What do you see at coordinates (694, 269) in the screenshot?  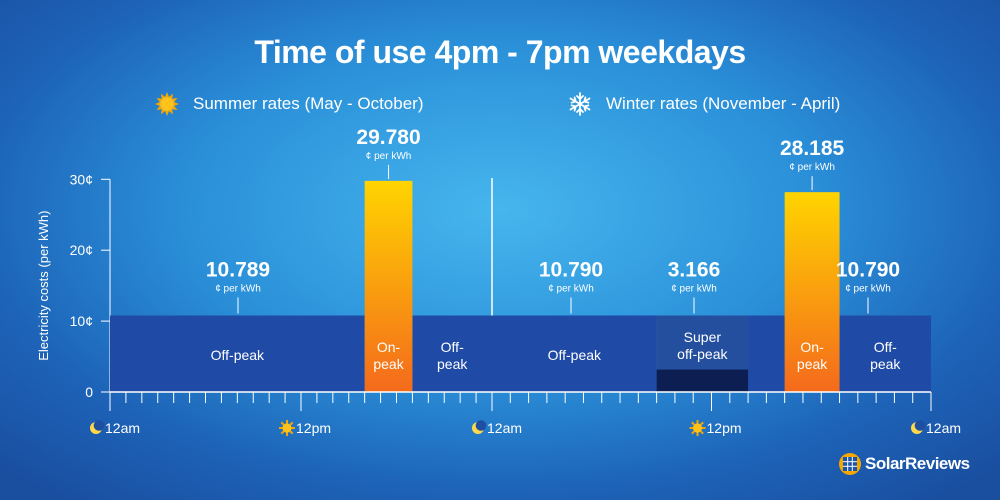 I see `value-label: 3.166` at bounding box center [694, 269].